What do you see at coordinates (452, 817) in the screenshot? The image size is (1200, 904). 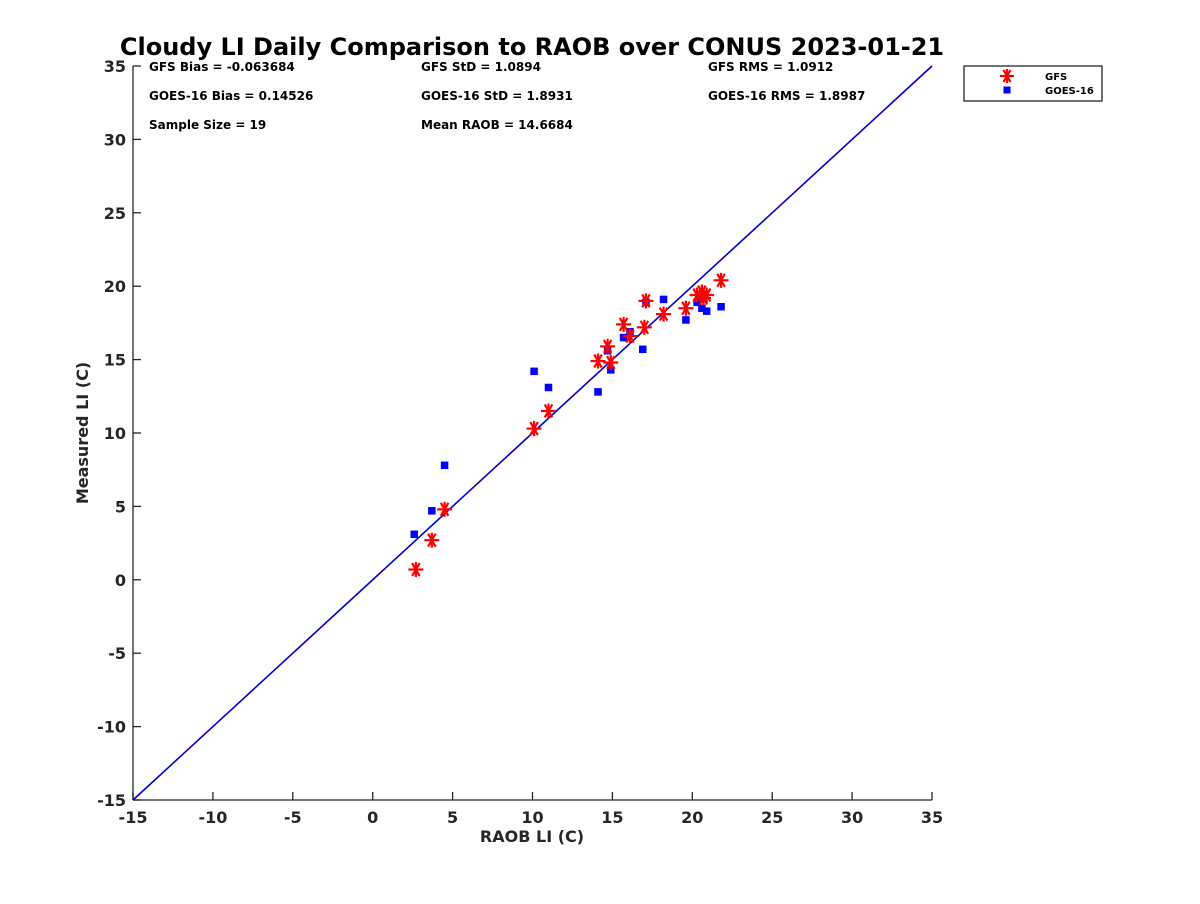 I see `x-tick-label: 5` at bounding box center [452, 817].